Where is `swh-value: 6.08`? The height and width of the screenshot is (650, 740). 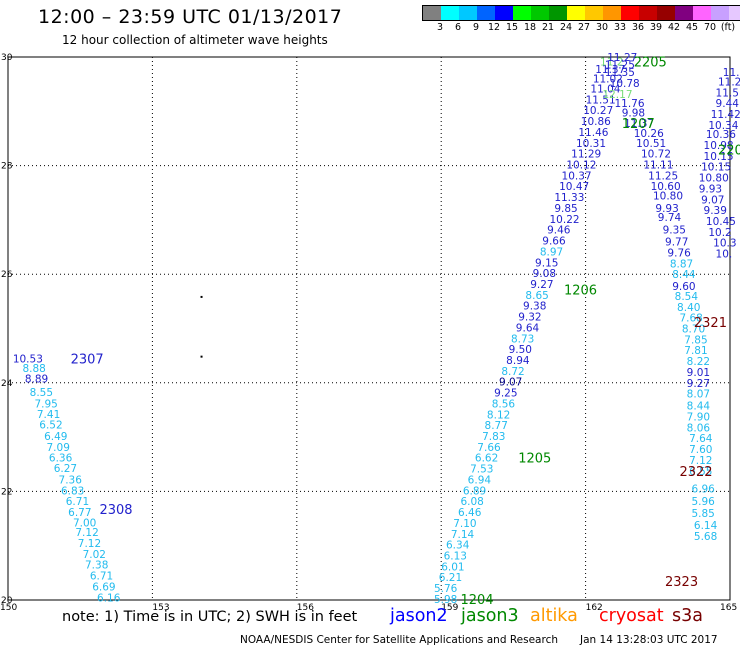
swh-value: 6.08 is located at coordinates (471, 502).